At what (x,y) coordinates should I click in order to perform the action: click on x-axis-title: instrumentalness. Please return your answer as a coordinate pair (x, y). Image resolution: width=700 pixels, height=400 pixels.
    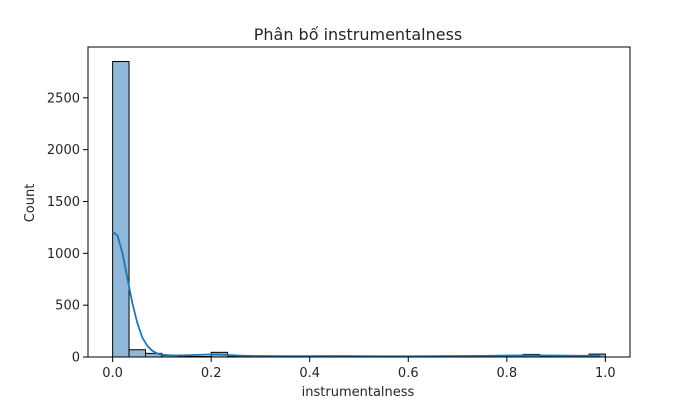
    Looking at the image, I should click on (358, 392).